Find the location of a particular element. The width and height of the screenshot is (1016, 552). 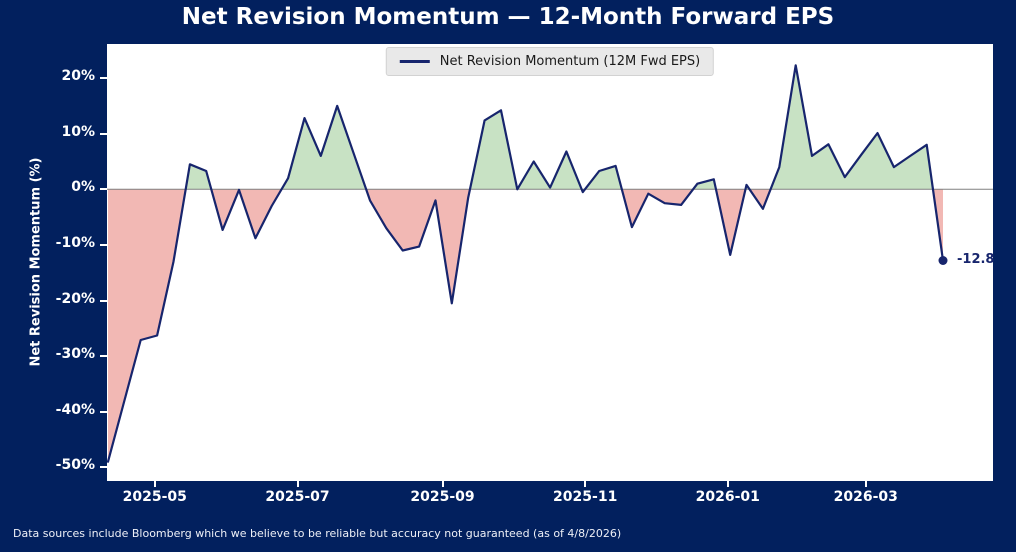

legend-label: Net Revision Momentum (12M Fwd EPS) is located at coordinates (570, 61).